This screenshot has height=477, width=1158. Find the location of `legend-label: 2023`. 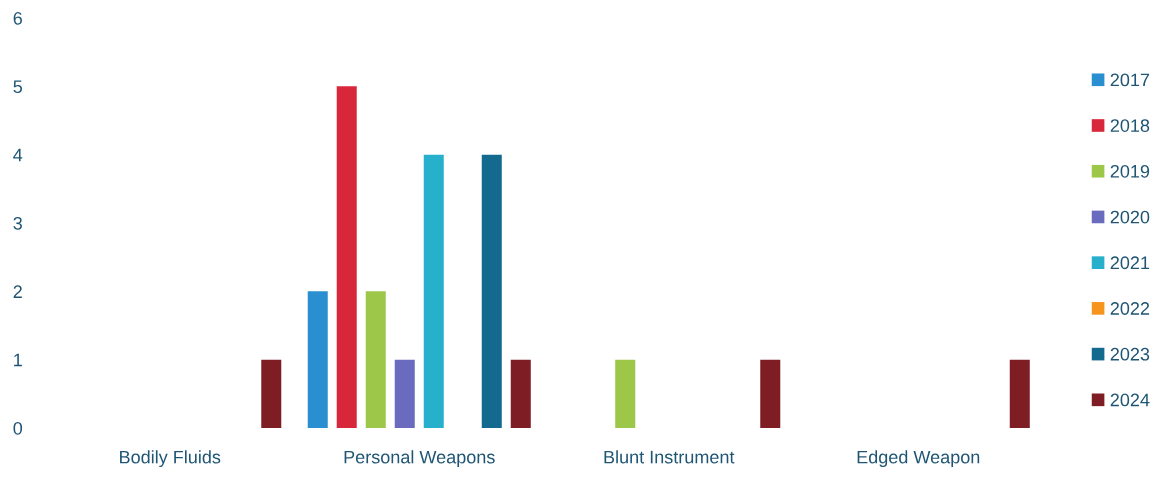

legend-label: 2023 is located at coordinates (1130, 354).